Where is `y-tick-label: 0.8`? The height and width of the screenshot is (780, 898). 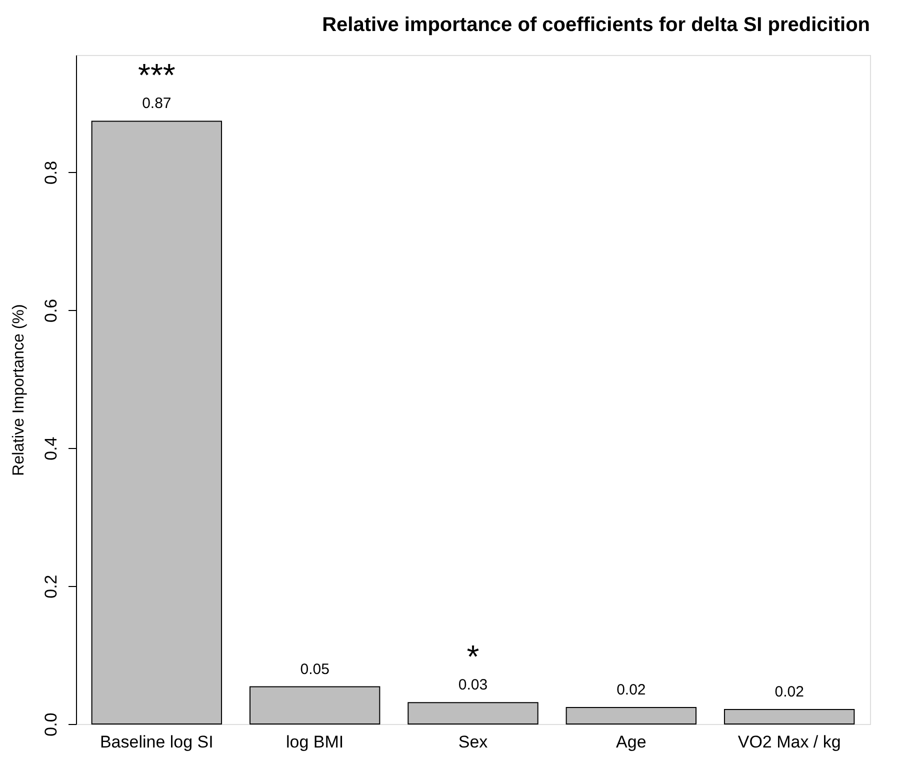 y-tick-label: 0.8 is located at coordinates (51, 172).